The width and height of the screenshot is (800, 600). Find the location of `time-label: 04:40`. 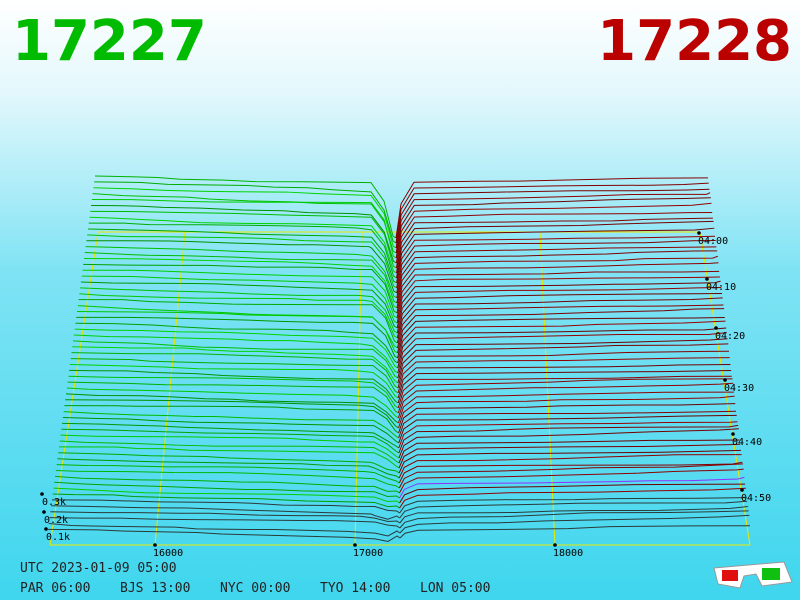

time-label: 04:40 is located at coordinates (747, 442).